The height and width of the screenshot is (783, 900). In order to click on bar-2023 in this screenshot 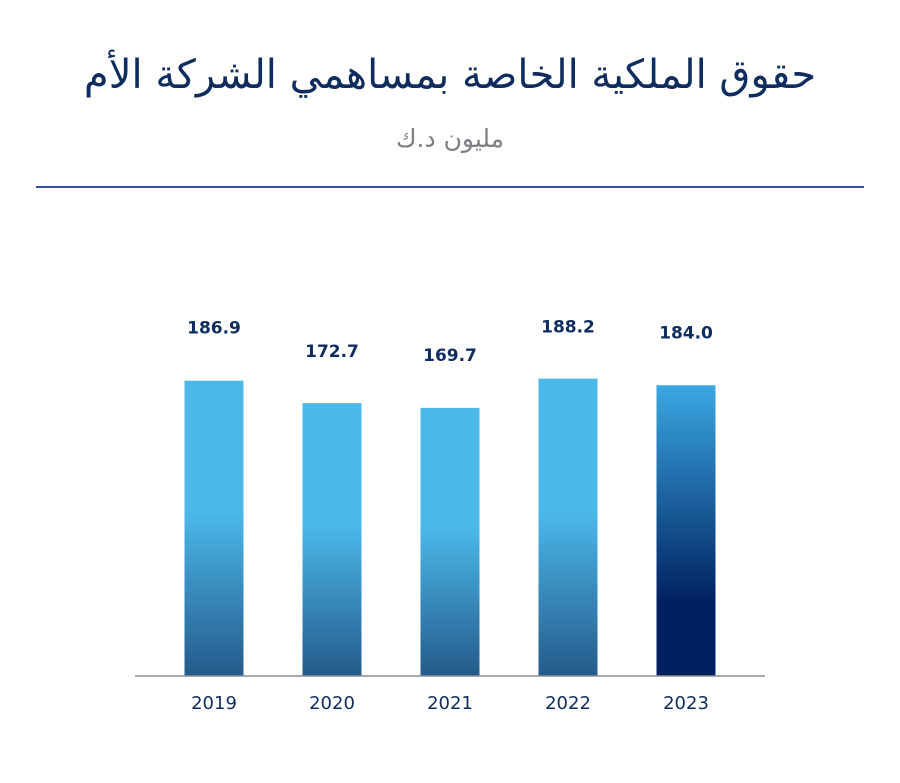, I will do `click(686, 530)`.